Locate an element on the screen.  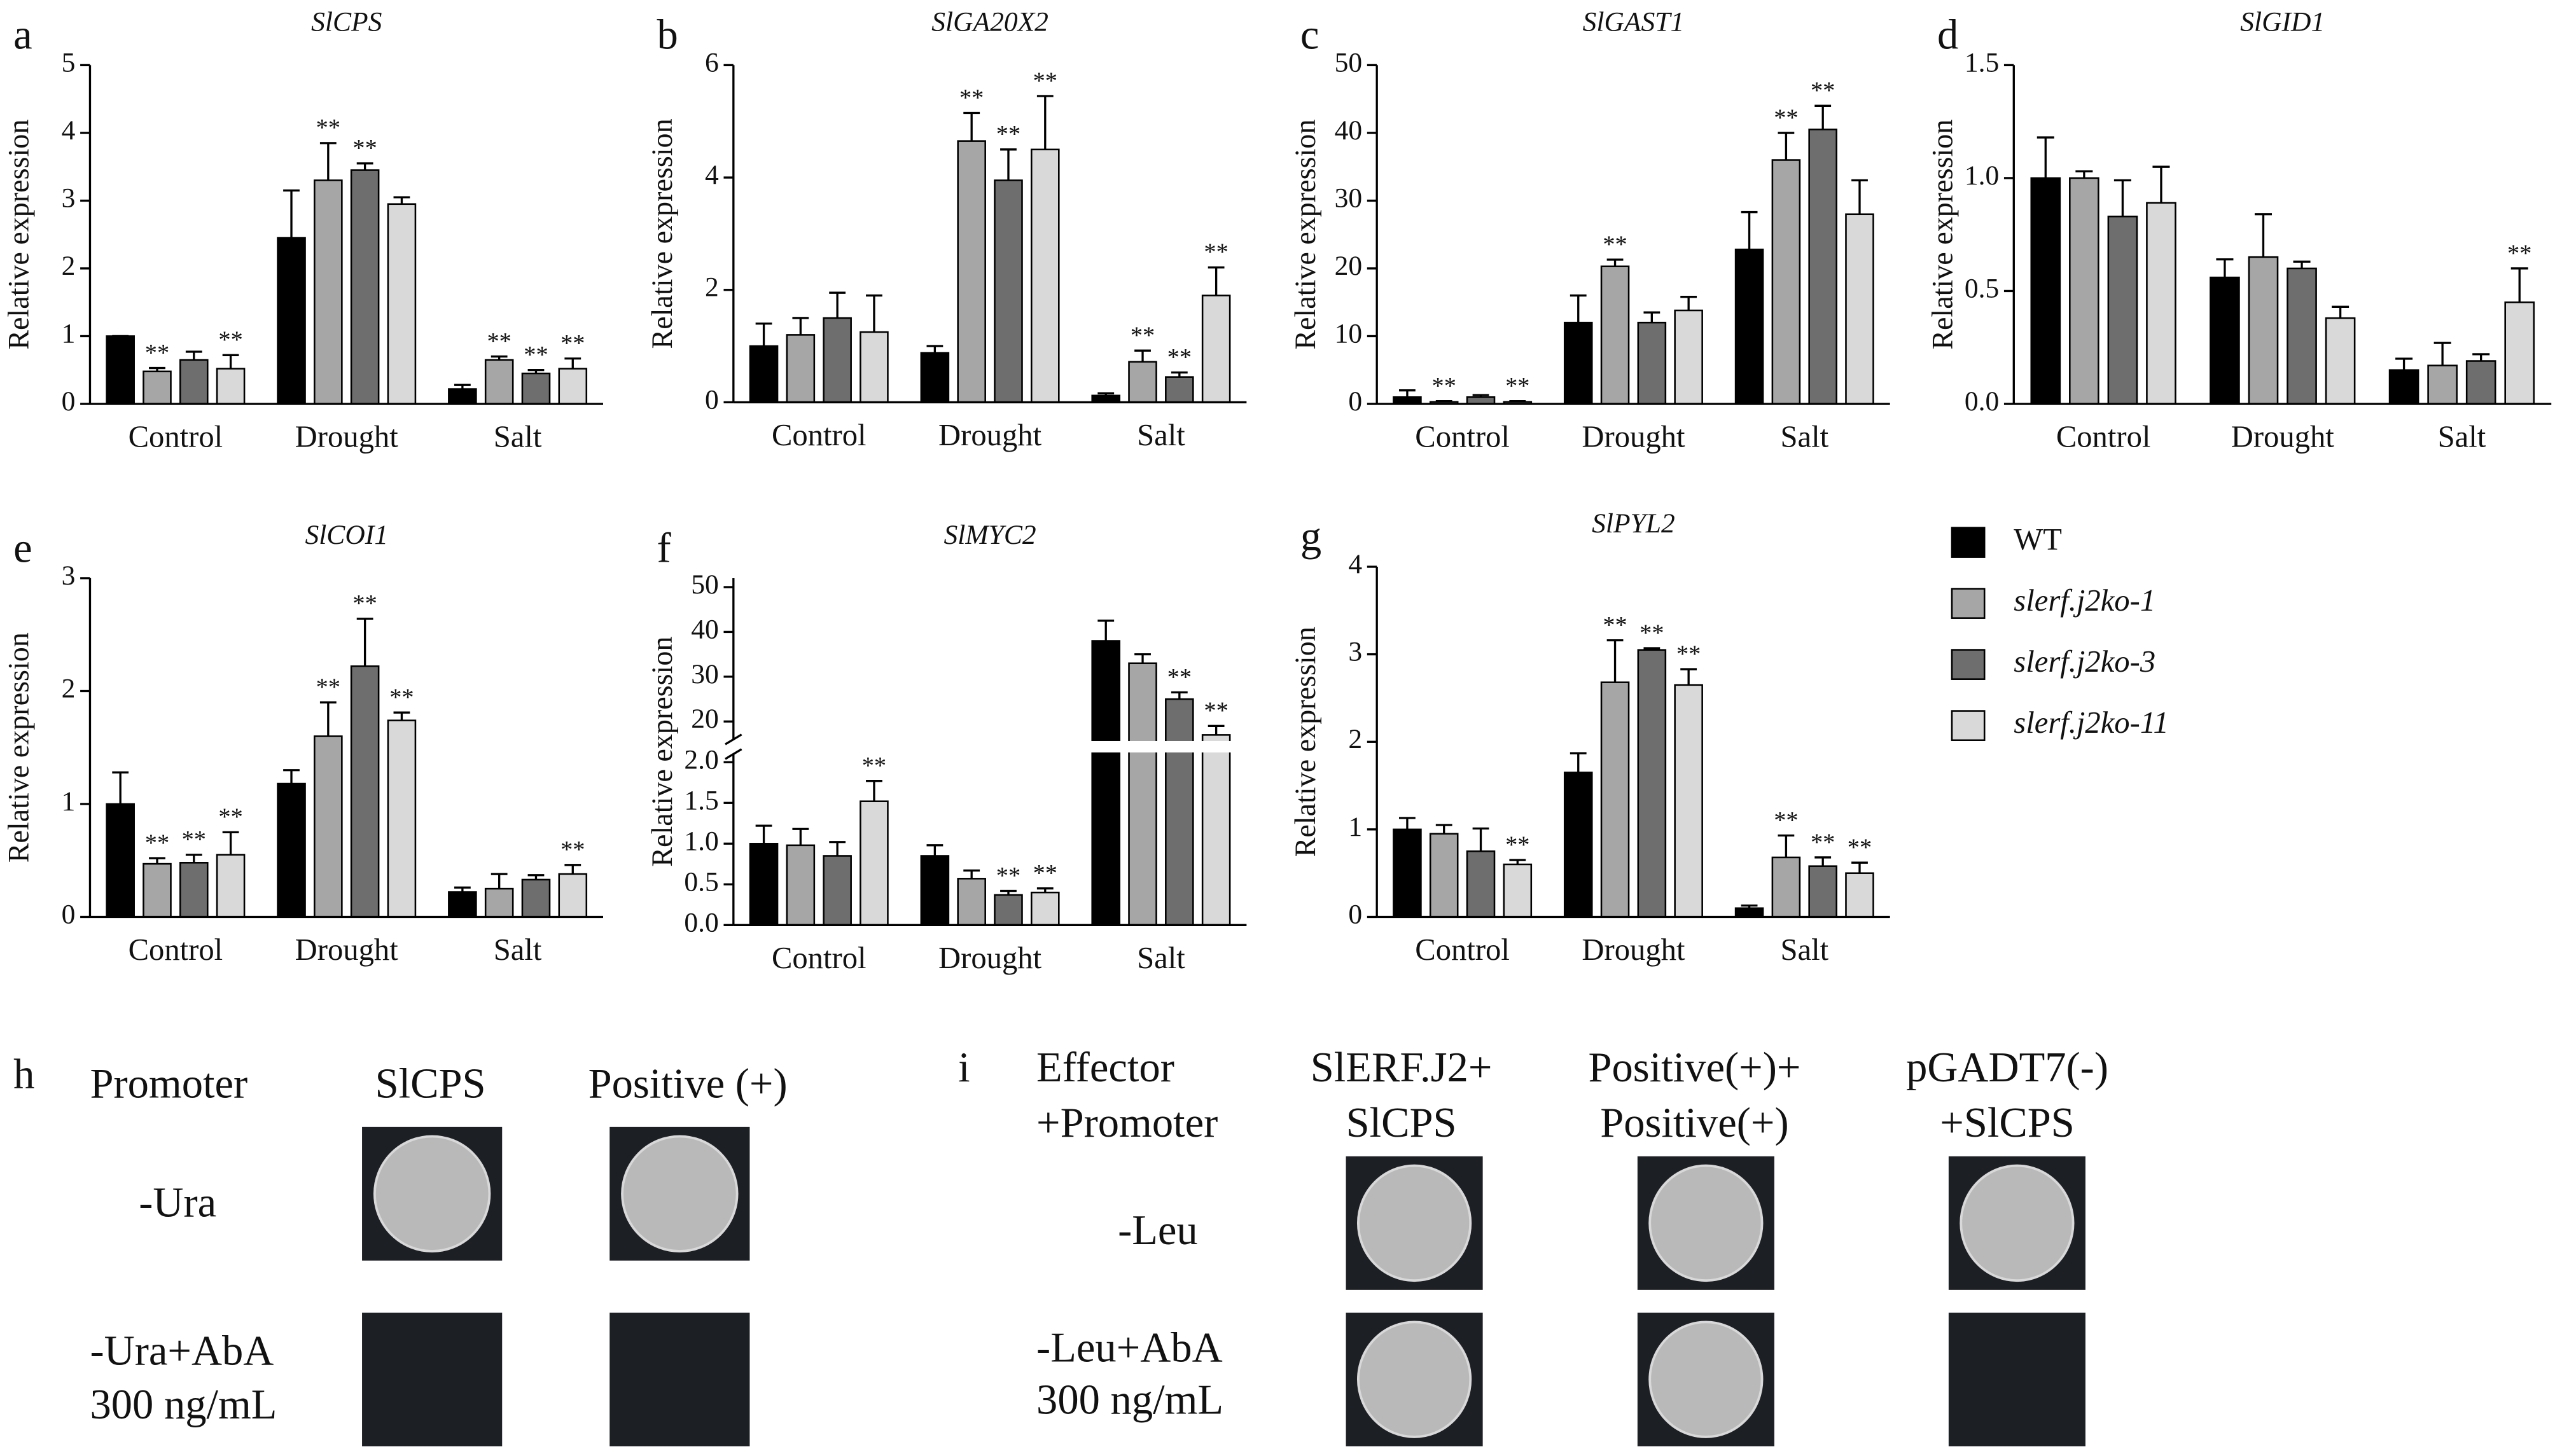
panel-letter: d is located at coordinates (1948, 35).